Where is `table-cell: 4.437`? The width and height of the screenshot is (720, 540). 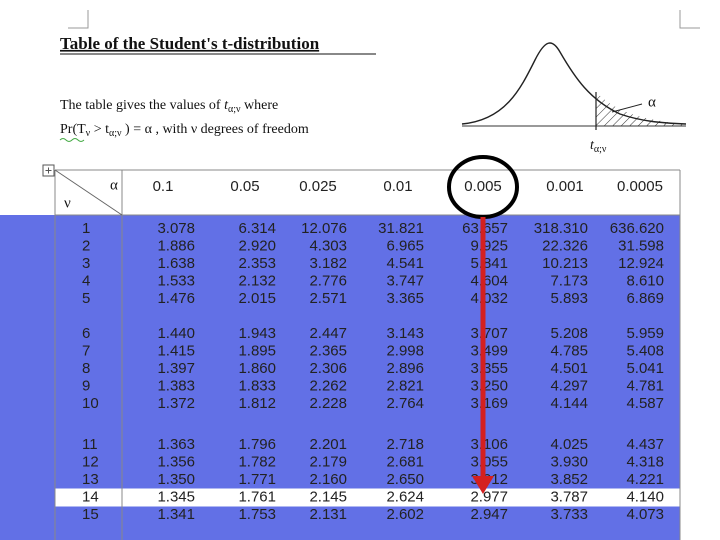 table-cell: 4.437 is located at coordinates (645, 444).